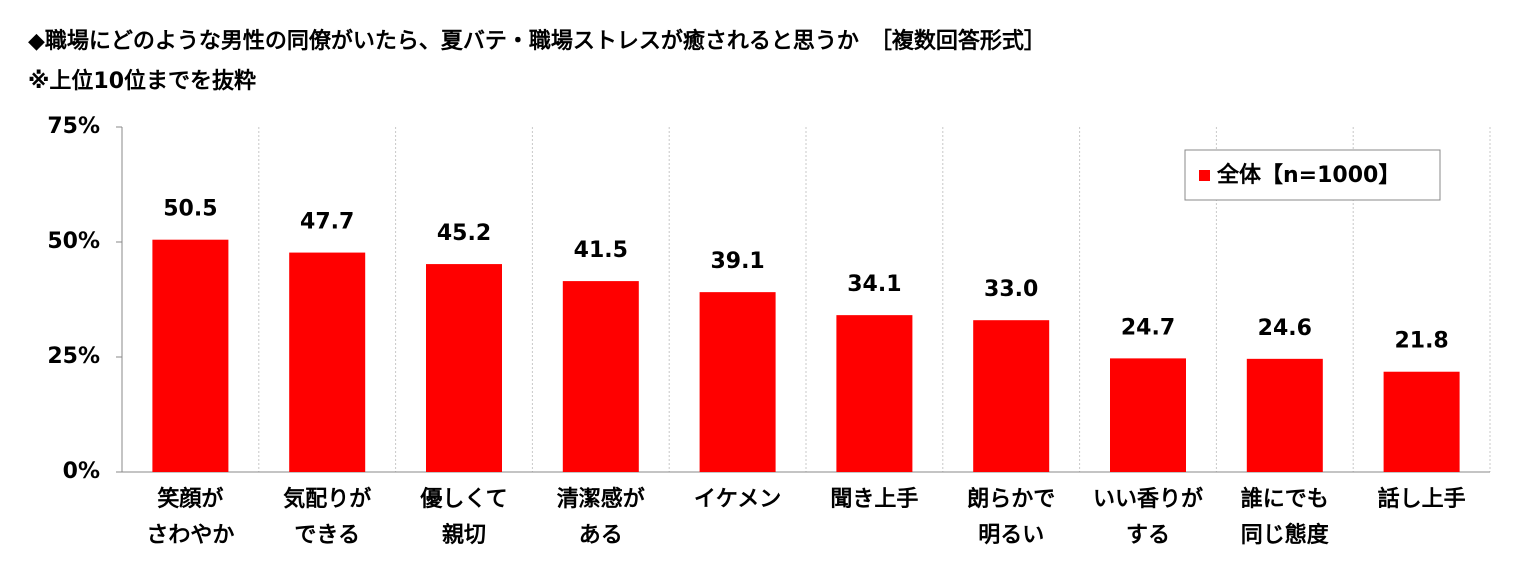  I want to click on y-tick-label: 0%, so click(81, 471).